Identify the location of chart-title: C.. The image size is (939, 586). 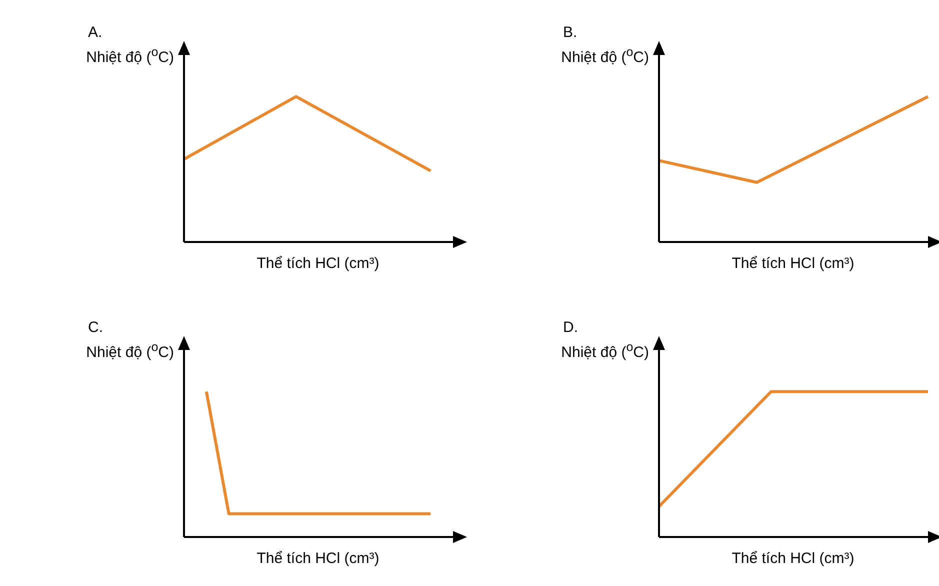
(95, 327).